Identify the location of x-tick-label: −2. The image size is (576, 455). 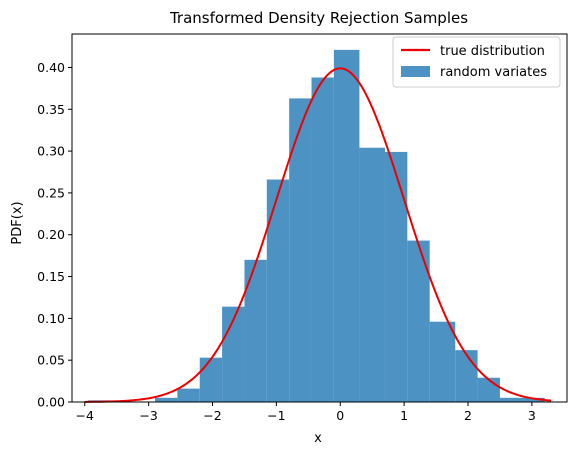
(212, 415).